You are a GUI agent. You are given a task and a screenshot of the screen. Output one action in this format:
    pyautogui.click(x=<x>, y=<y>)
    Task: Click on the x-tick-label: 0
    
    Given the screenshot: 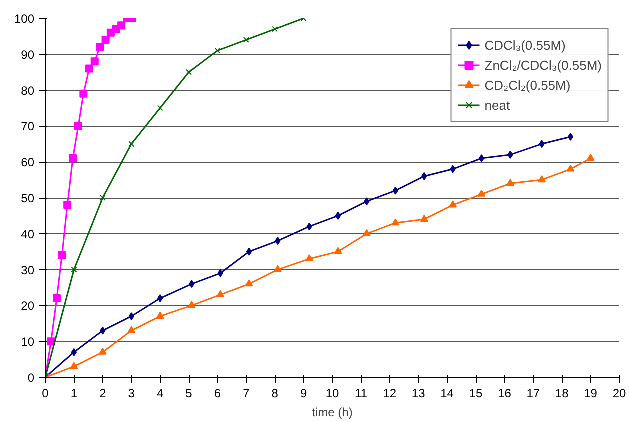 What is the action you would take?
    pyautogui.click(x=46, y=393)
    